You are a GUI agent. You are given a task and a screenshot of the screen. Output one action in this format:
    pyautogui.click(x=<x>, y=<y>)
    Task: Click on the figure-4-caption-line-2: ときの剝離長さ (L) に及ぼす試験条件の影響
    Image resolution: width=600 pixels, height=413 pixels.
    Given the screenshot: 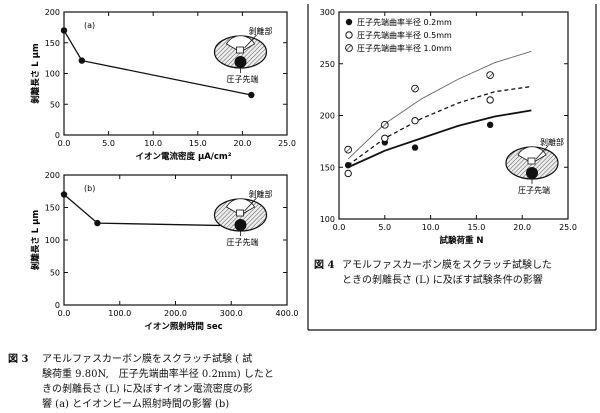 What is the action you would take?
    pyautogui.click(x=442, y=280)
    